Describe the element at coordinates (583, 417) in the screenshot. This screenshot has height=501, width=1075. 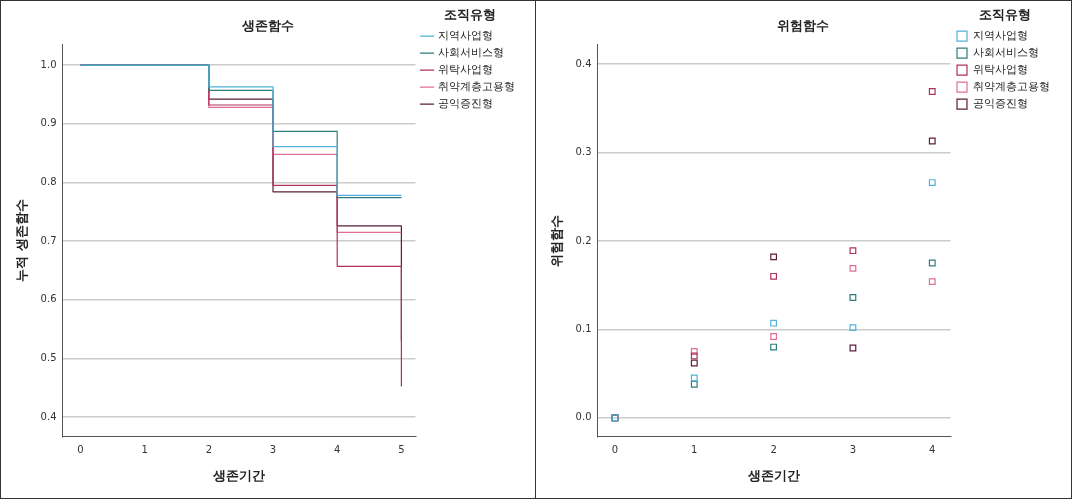
I see `y-tick-label: 0.0` at that location.